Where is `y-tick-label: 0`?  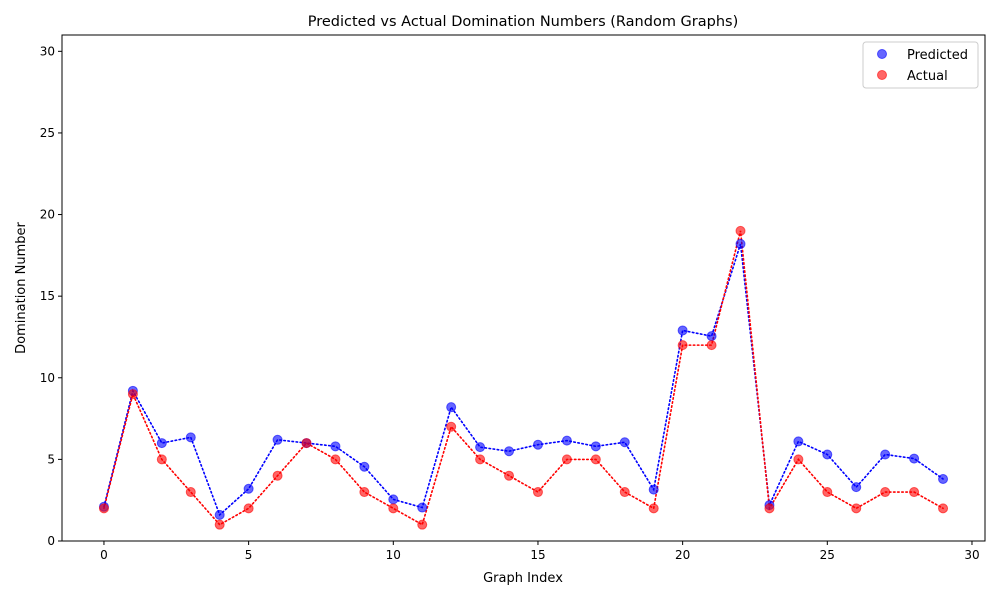
y-tick-label: 0 is located at coordinates (51, 541).